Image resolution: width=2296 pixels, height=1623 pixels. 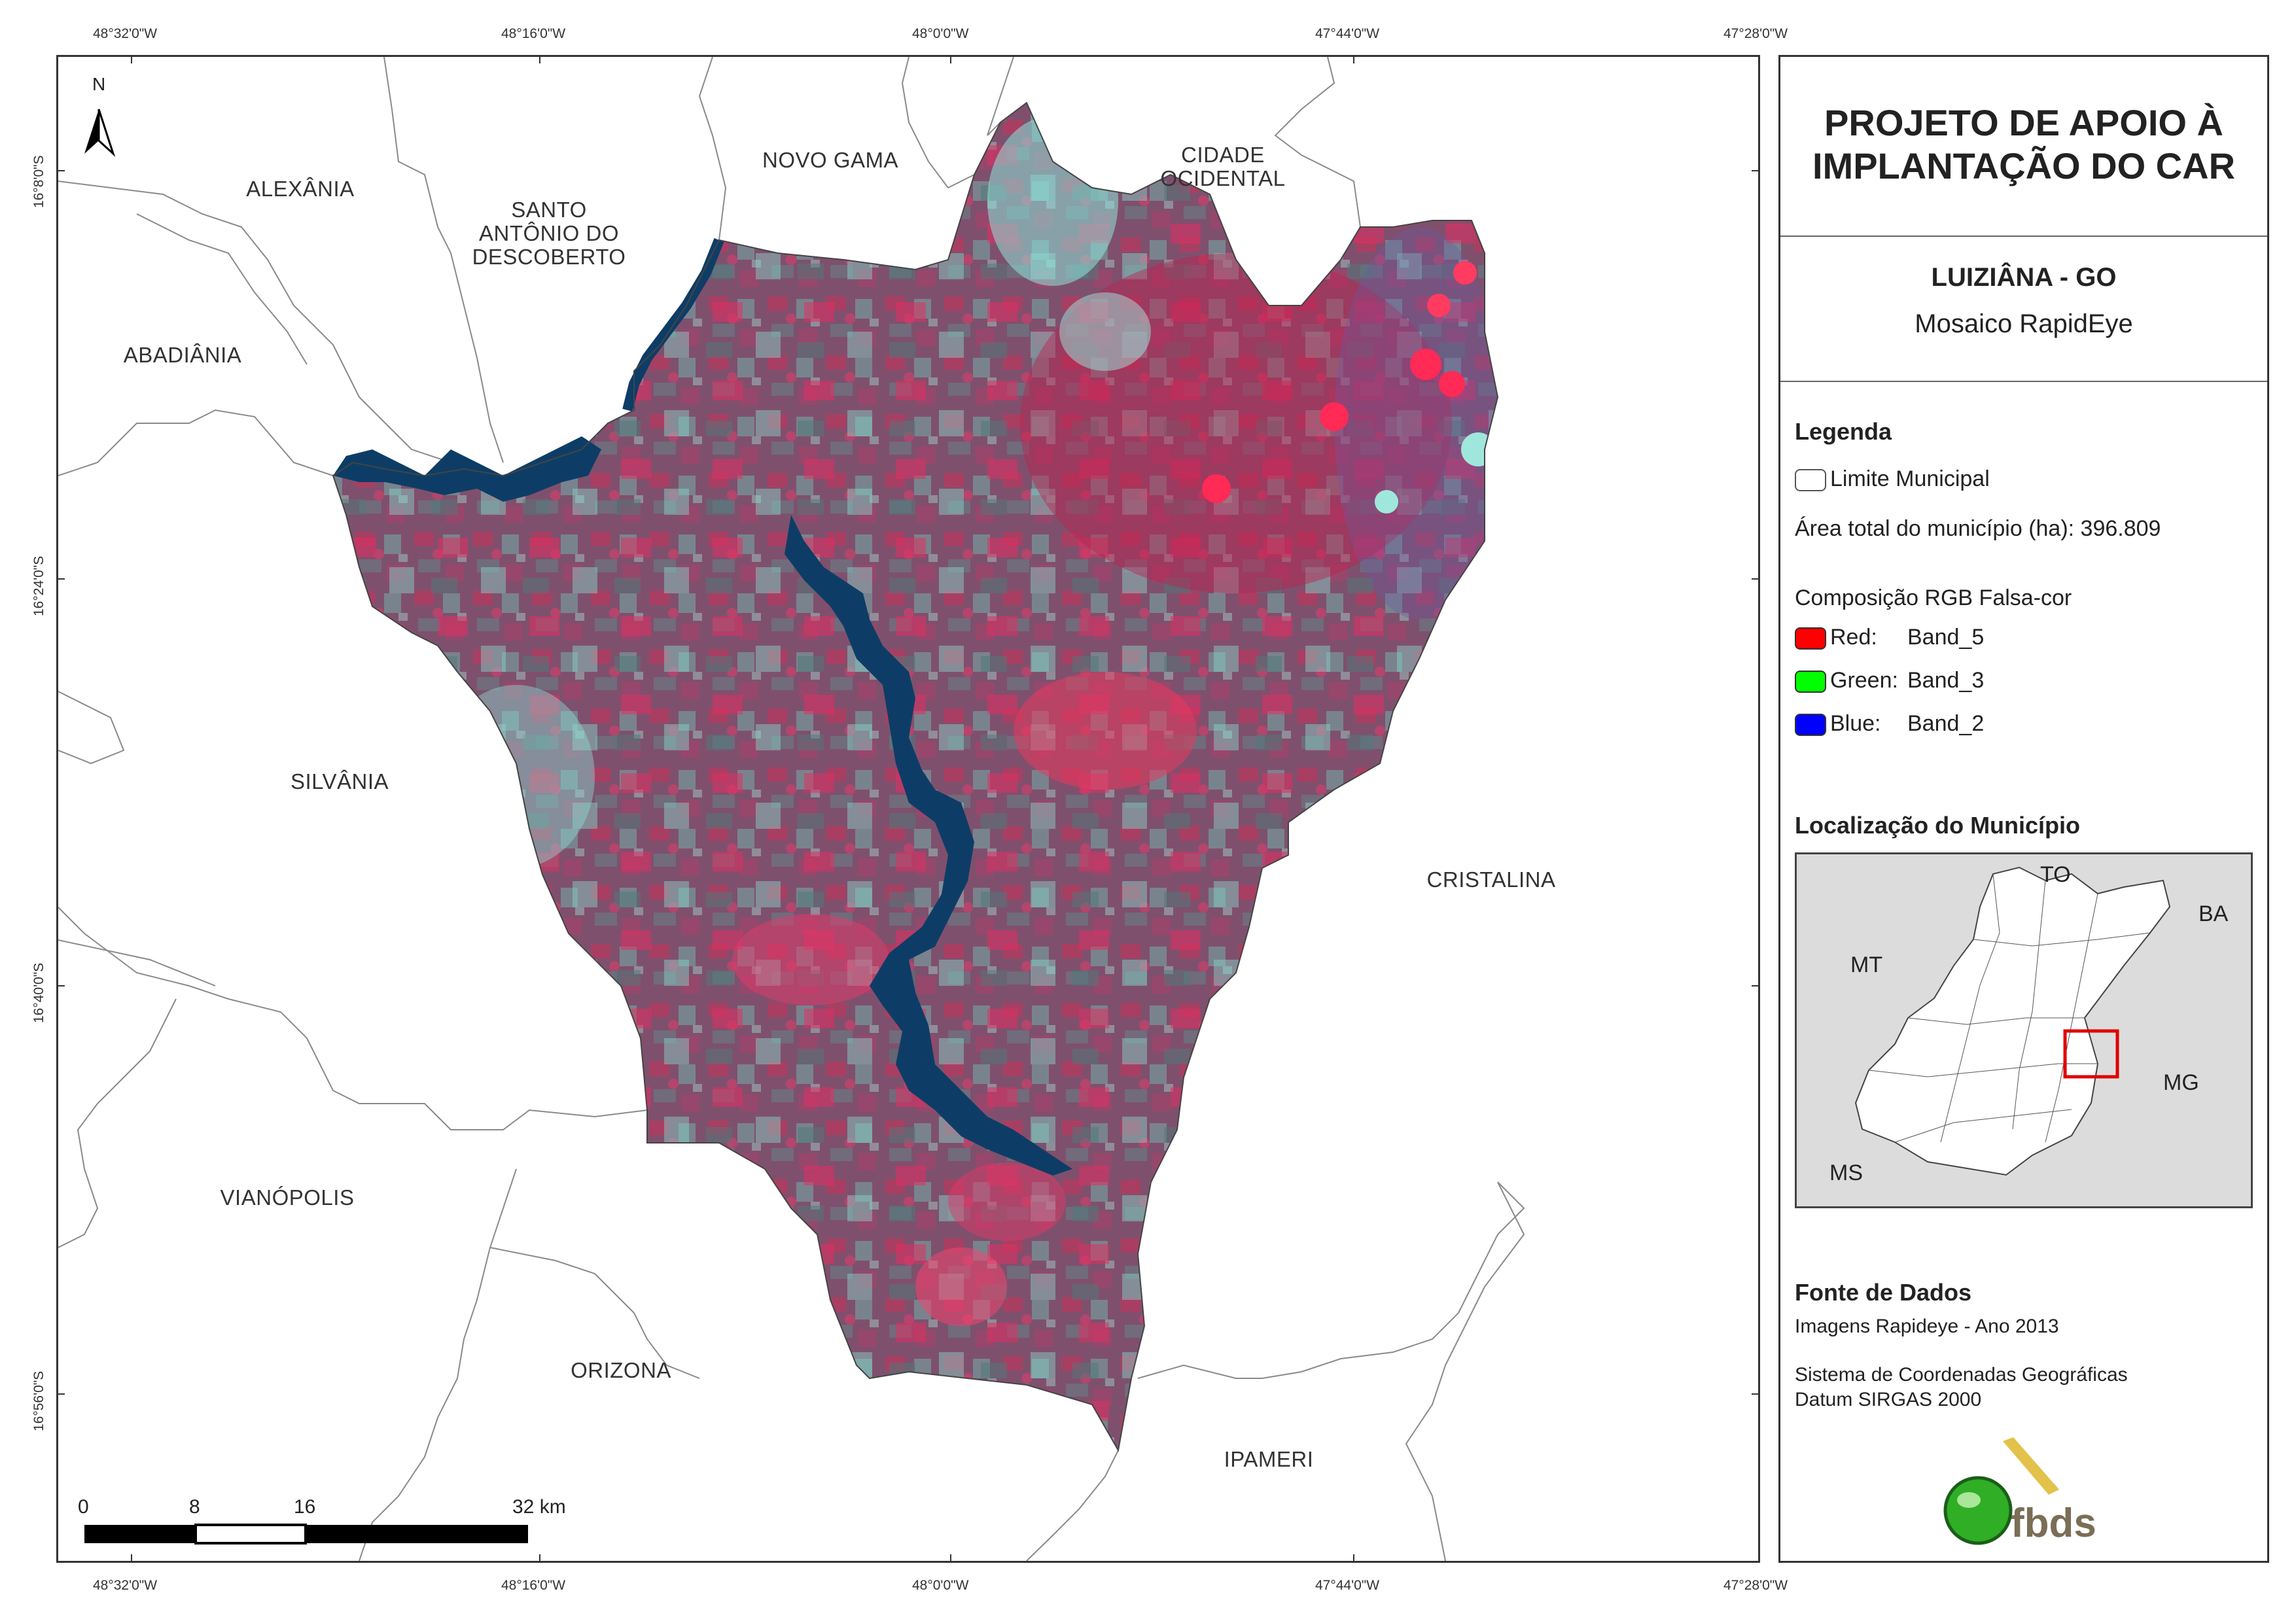 What do you see at coordinates (2023, 123) in the screenshot?
I see `title-line-1: PROJETO DE APOIO À` at bounding box center [2023, 123].